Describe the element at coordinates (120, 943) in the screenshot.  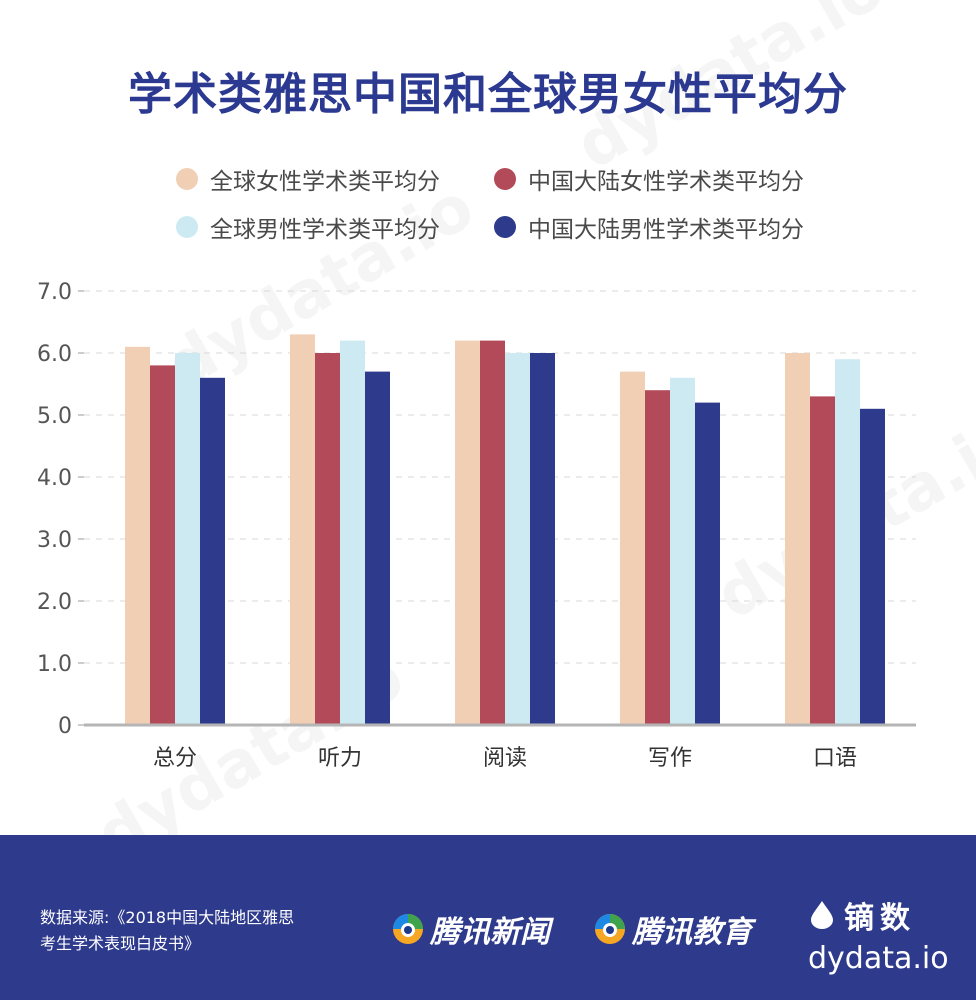
I see `source-line: 考生学术表现白皮书》` at that location.